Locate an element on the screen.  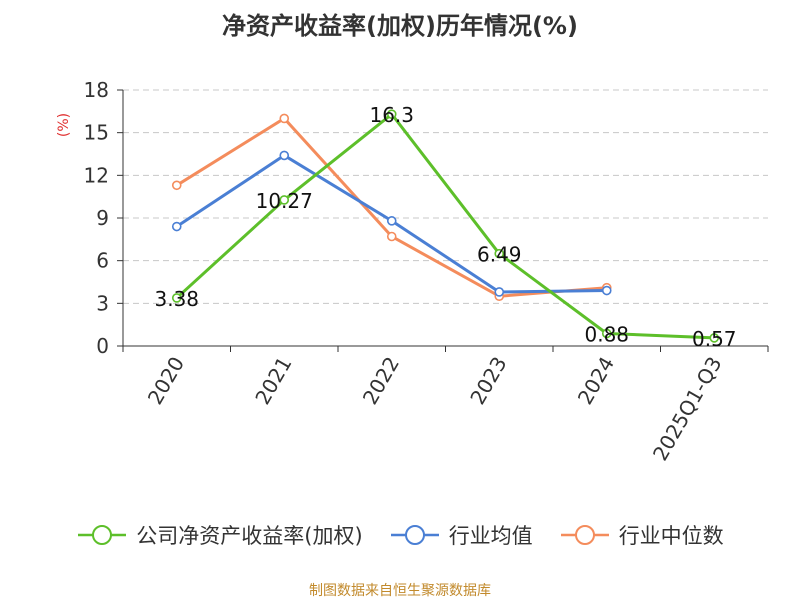
data-label: 3.38 is located at coordinates (176, 299).